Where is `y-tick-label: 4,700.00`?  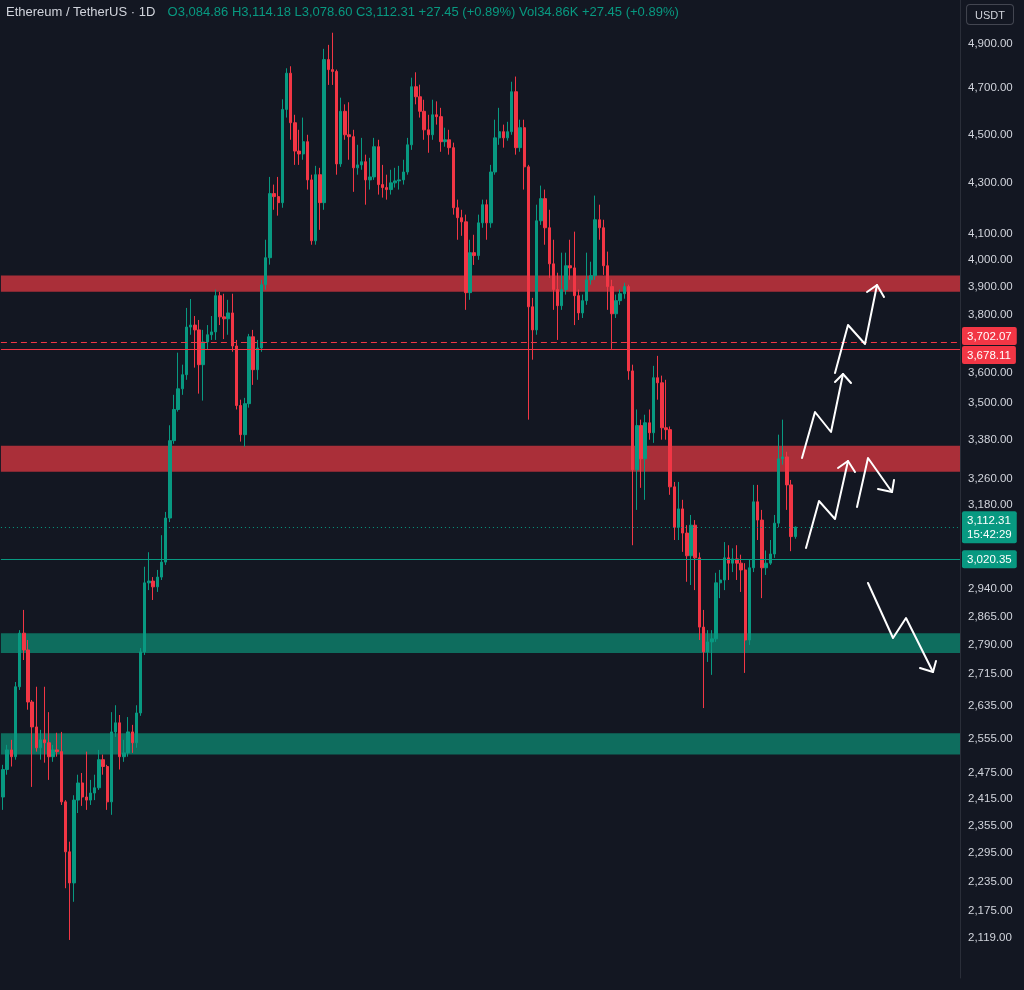 y-tick-label: 4,700.00 is located at coordinates (990, 87).